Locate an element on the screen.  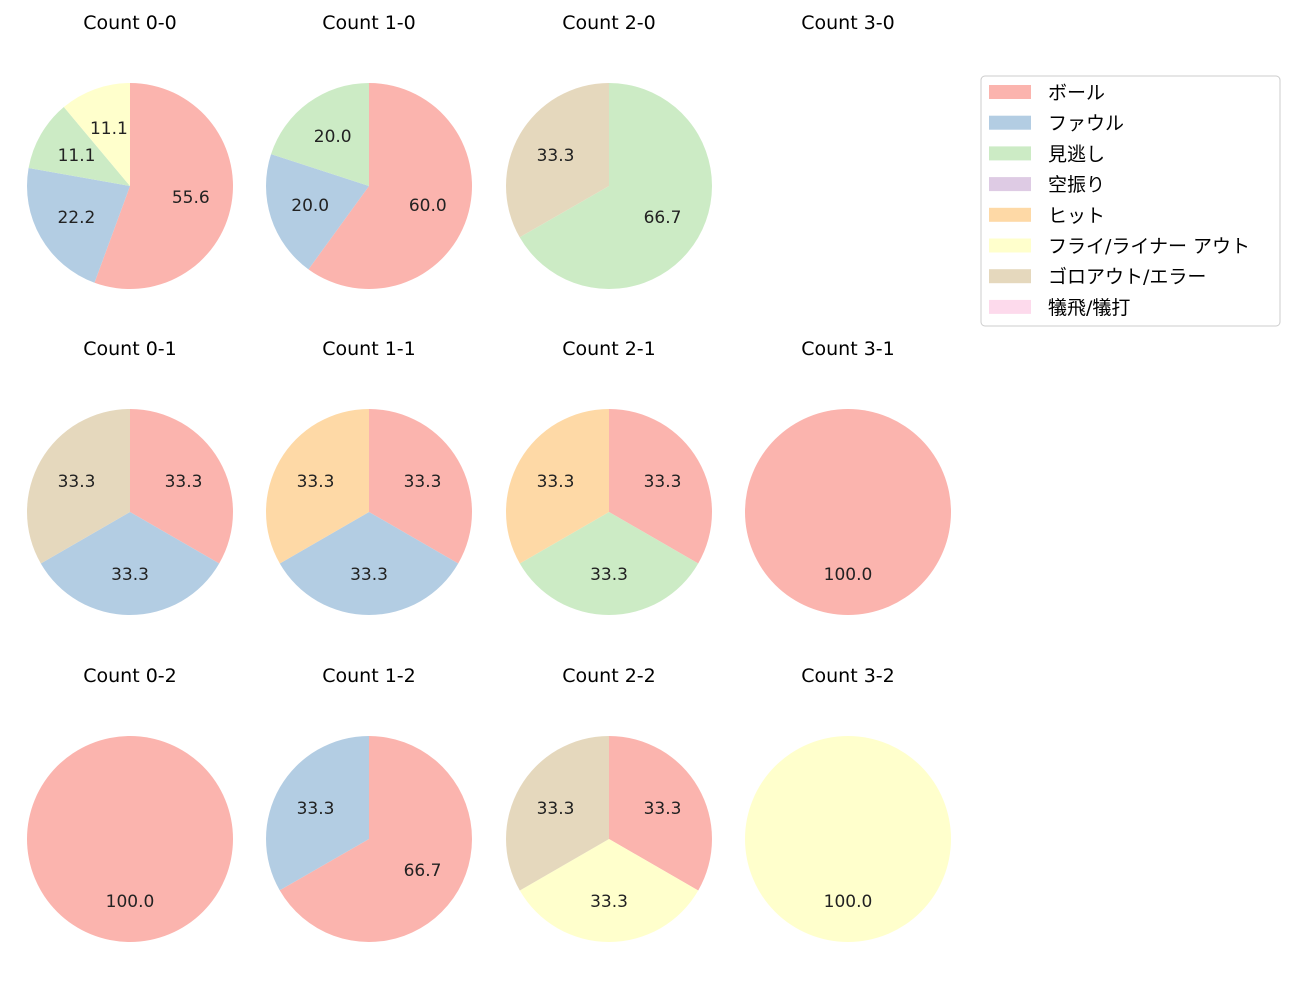
pie-title: Count 1-0 is located at coordinates (369, 23).